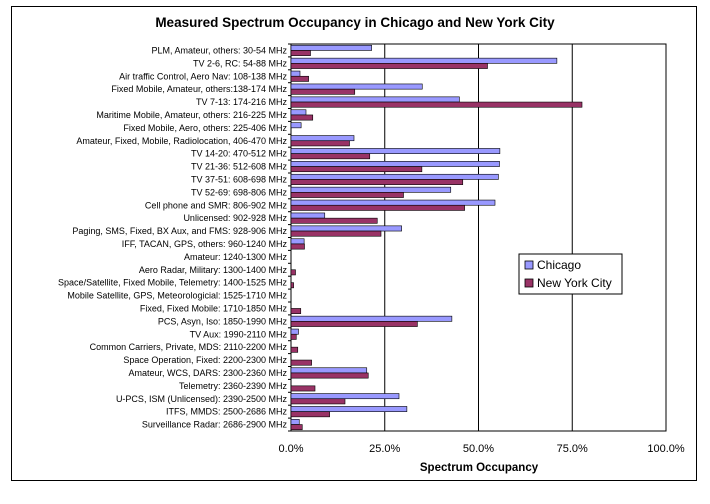  What do you see at coordinates (478, 449) in the screenshot?
I see `x-tick-label: 50.0%` at bounding box center [478, 449].